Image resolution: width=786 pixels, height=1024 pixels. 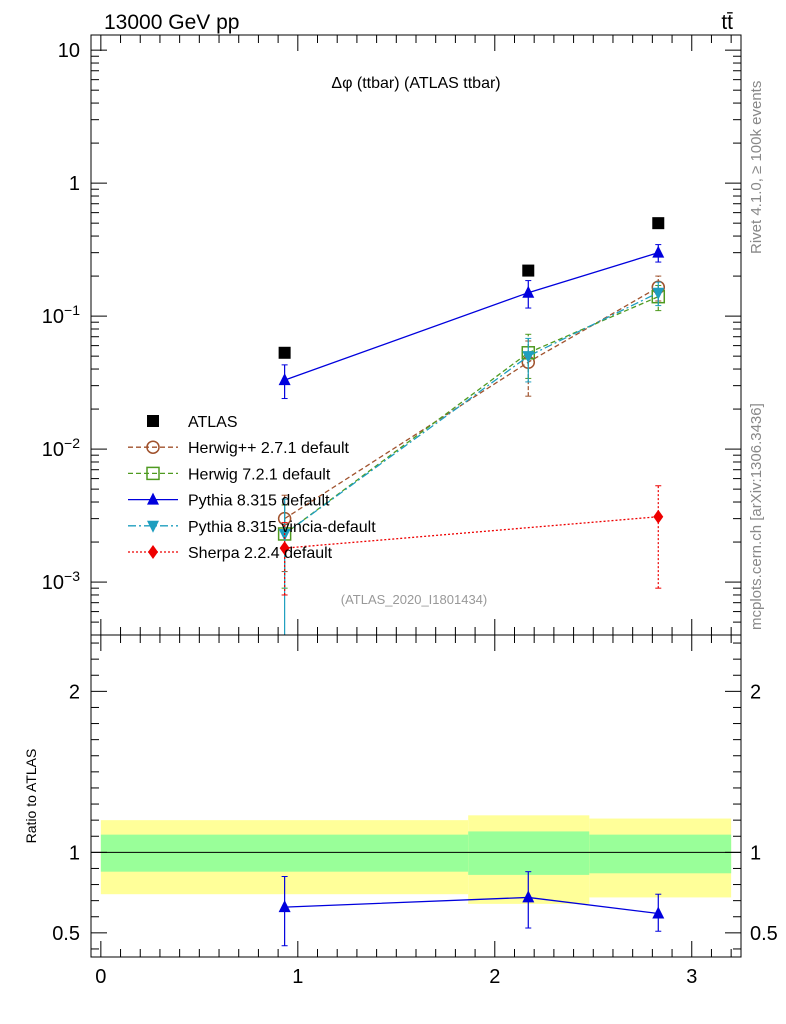 What do you see at coordinates (31, 796) in the screenshot?
I see `ratio-y-axis-label: Ratio to ATLAS` at bounding box center [31, 796].